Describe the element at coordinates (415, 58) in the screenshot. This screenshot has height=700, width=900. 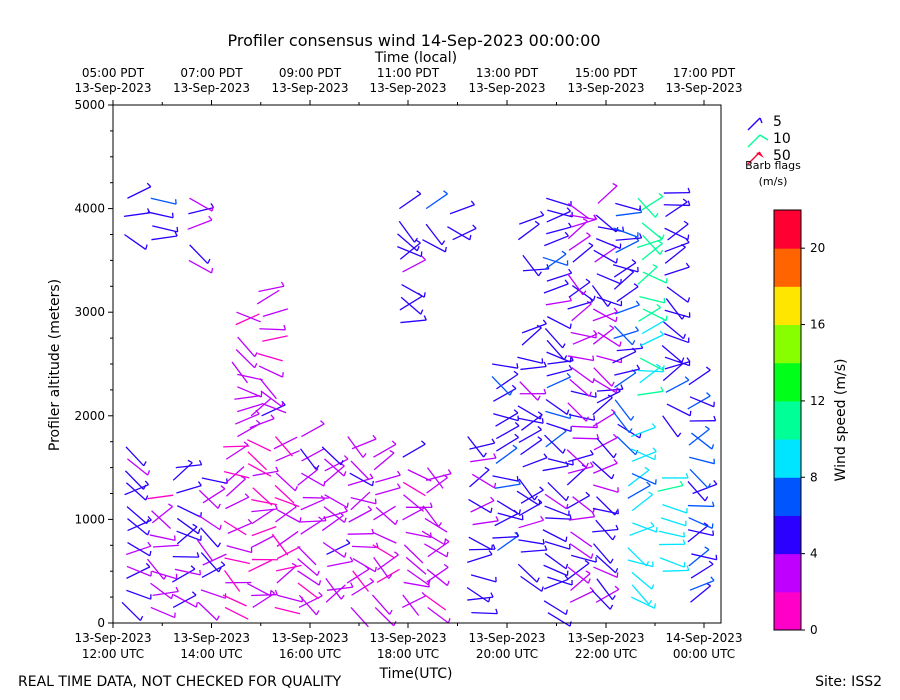
I see `top-axis-label: Time (local)` at that location.